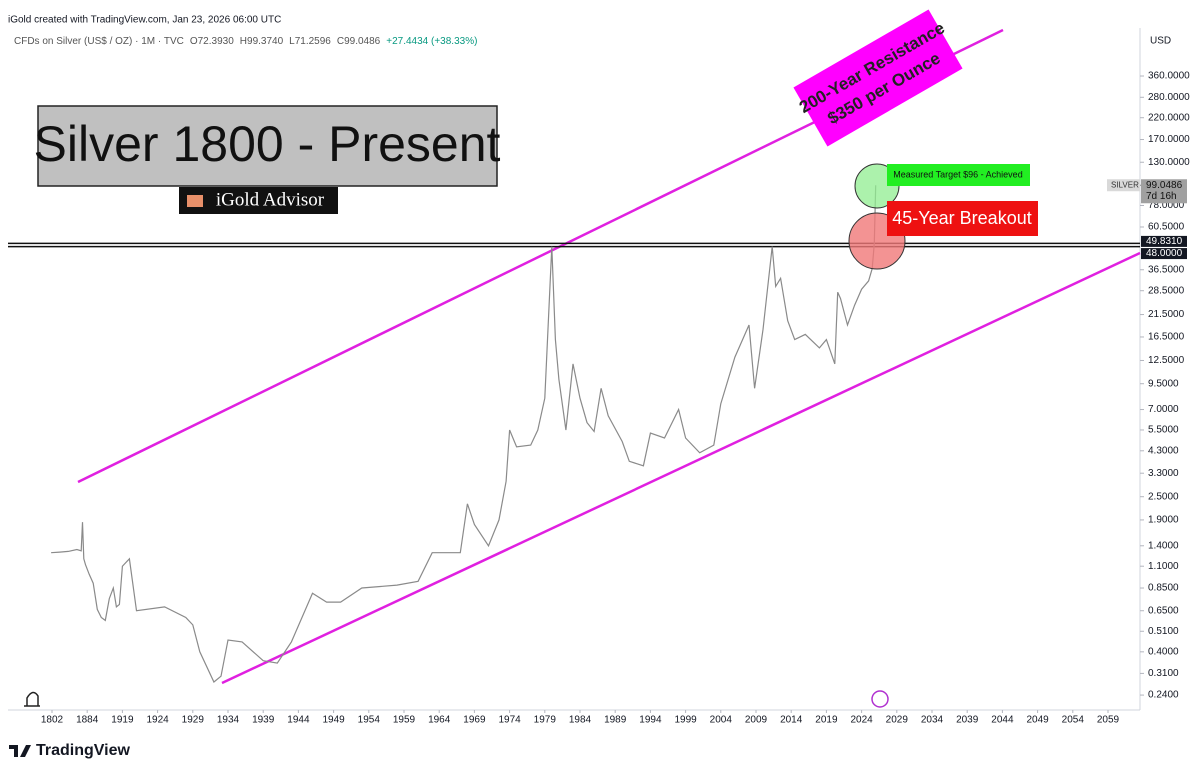 Image resolution: width=1200 pixels, height=773 pixels. Describe the element at coordinates (1108, 720) in the screenshot. I see `x-tick-label: 2059` at that location.